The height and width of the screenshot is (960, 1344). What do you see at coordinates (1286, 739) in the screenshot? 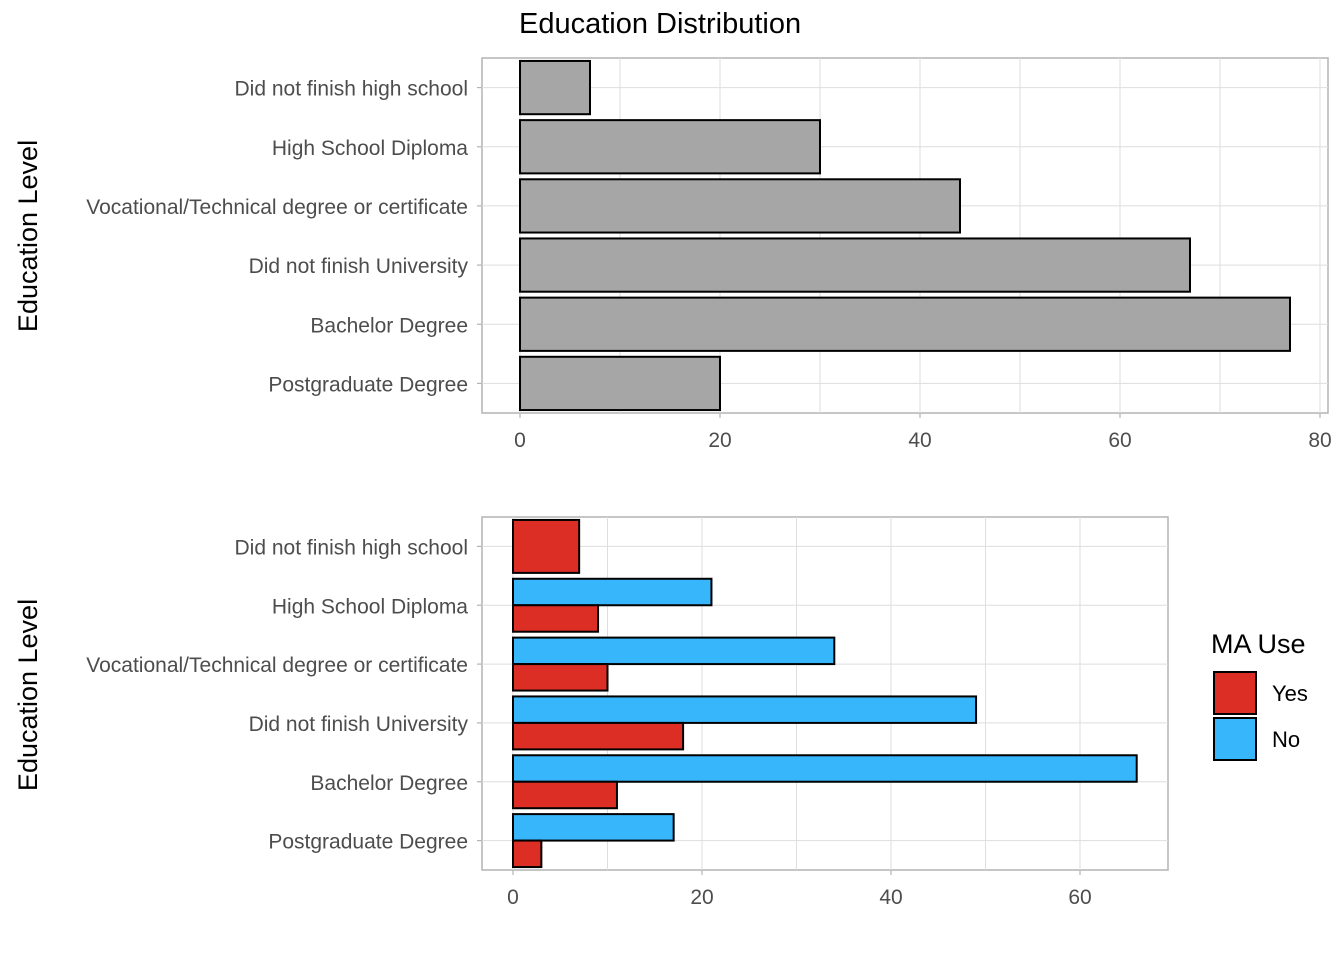
I see `legend-label-no: No` at bounding box center [1286, 739].